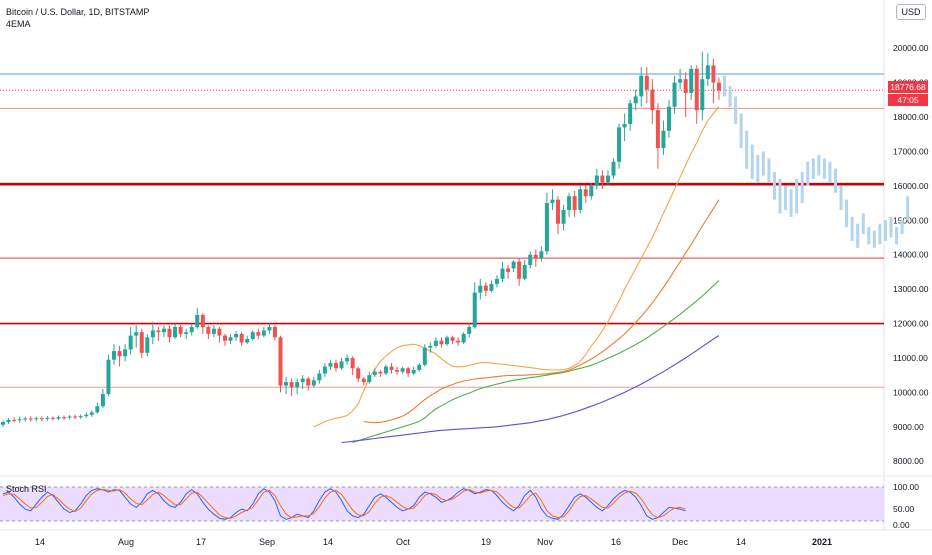 This screenshot has width=932, height=555. Describe the element at coordinates (267, 542) in the screenshot. I see `x-tick-label: Sep` at that location.